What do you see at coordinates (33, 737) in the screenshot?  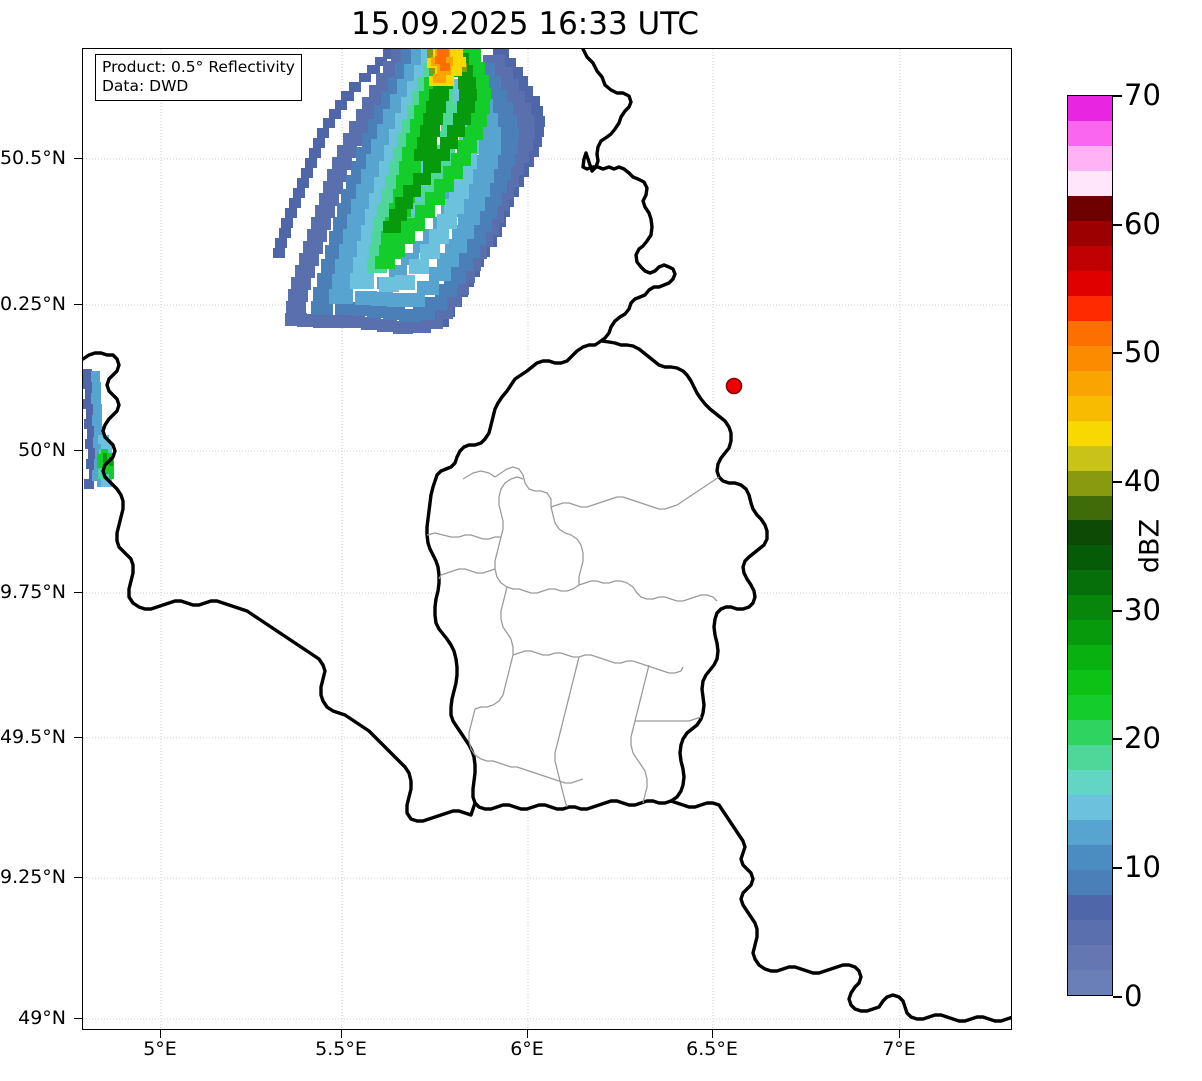 I see `ytick-label-4: 49.5°N` at bounding box center [33, 737].